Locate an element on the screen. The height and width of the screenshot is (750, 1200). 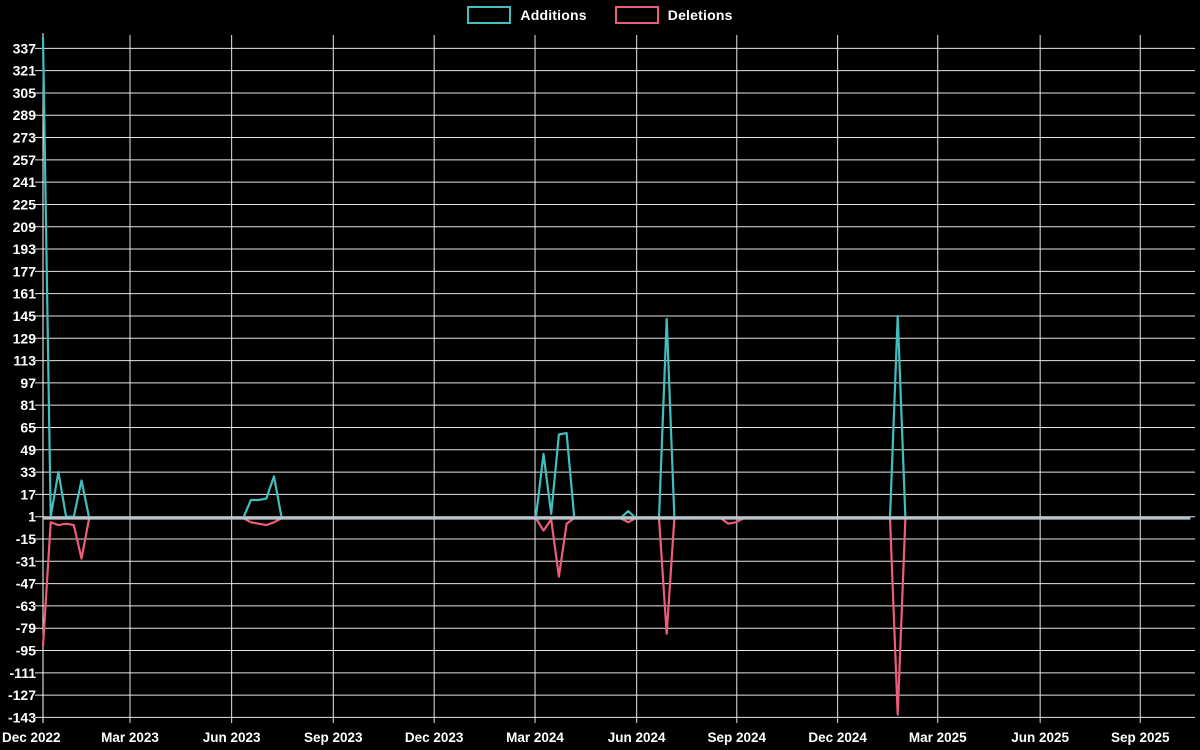
y-axis-tick-label: 289 is located at coordinates (25, 115).